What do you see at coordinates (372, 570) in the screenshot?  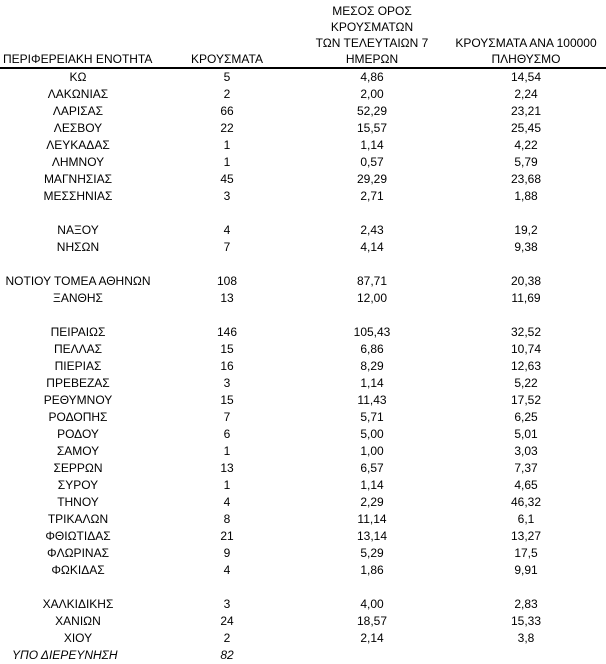 I see `avg7-cell: 1,86` at bounding box center [372, 570].